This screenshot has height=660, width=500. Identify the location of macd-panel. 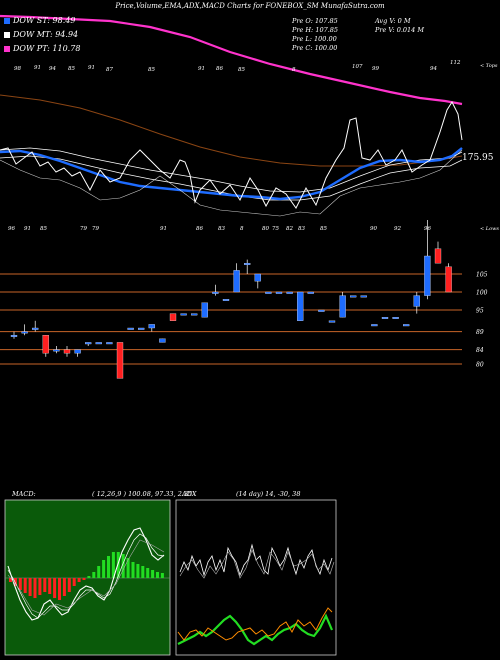
(87, 577).